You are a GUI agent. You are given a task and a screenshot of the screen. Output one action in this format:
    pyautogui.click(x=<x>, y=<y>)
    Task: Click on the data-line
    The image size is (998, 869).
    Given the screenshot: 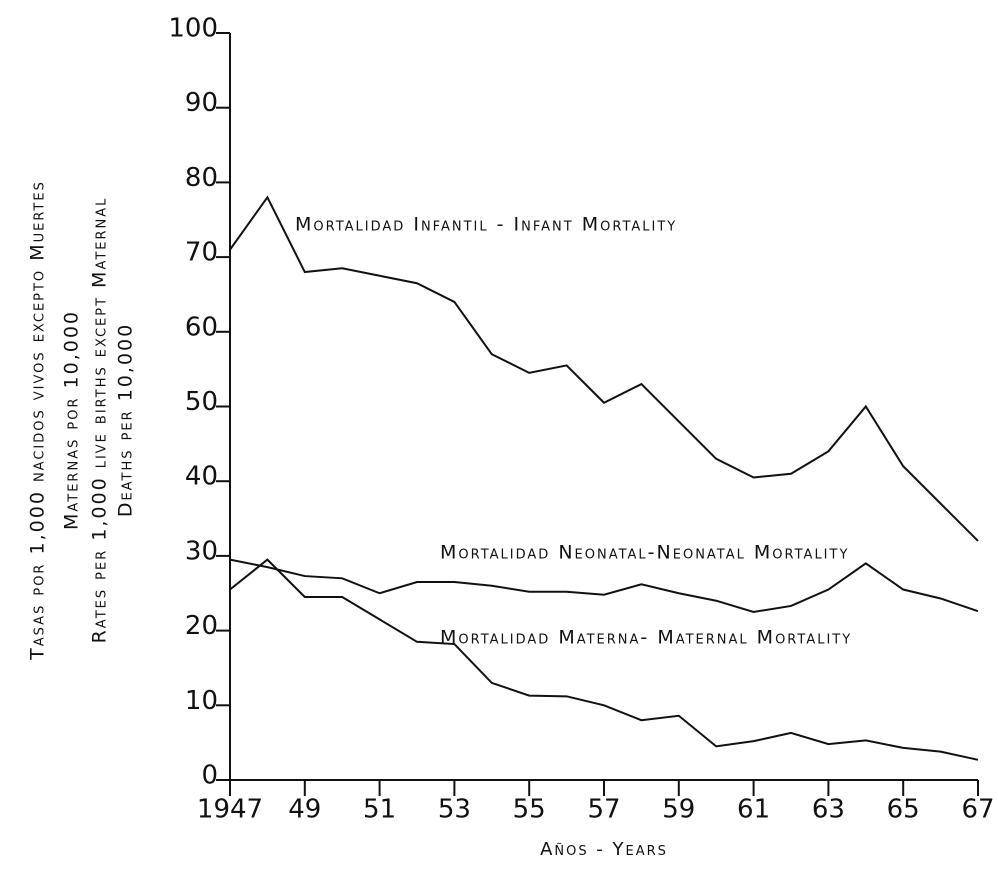 What is the action you would take?
    pyautogui.click(x=604, y=585)
    